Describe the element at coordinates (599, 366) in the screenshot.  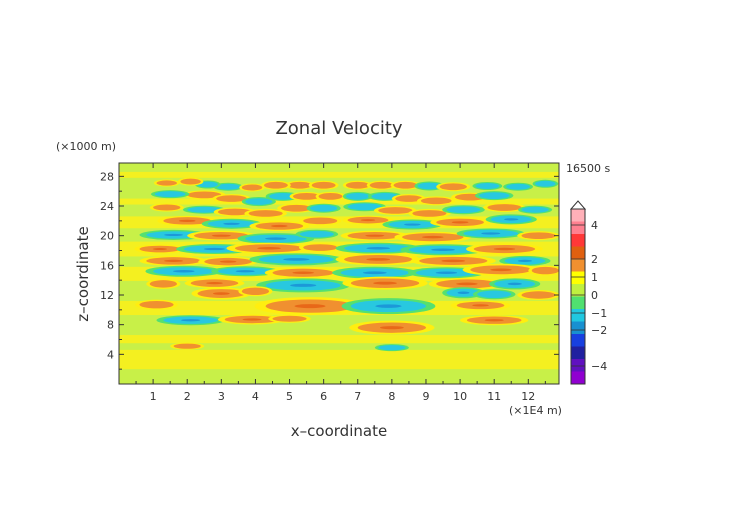
I see `colorbar-tick-label: −4` at that location.